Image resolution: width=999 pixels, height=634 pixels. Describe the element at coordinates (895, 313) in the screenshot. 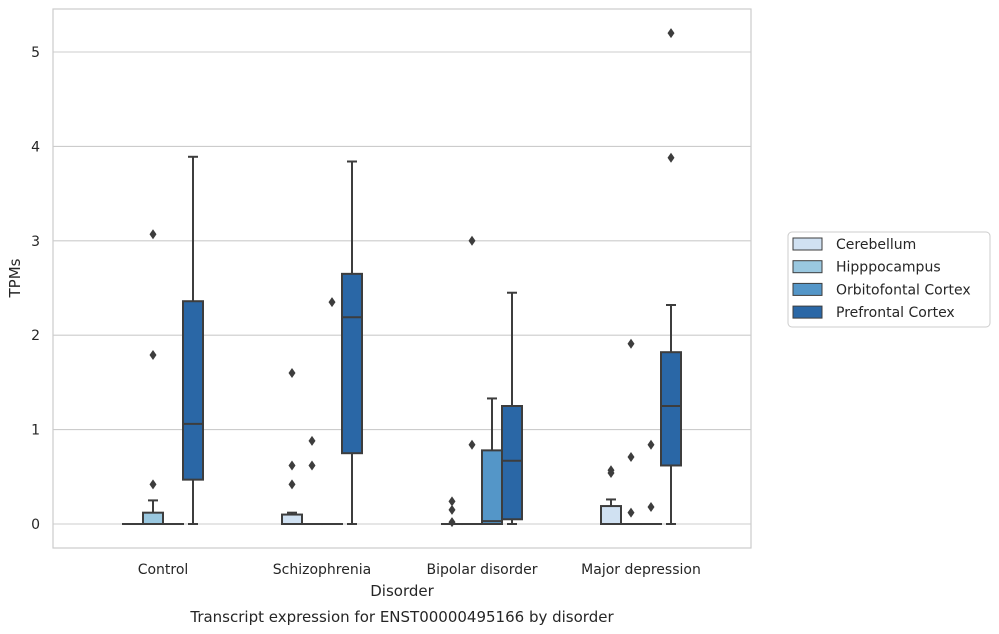

I see `legend-label: Prefrontal Cortex` at that location.